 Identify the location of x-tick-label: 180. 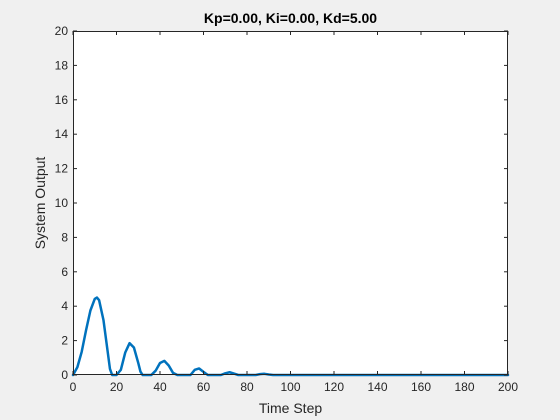
(464, 387).